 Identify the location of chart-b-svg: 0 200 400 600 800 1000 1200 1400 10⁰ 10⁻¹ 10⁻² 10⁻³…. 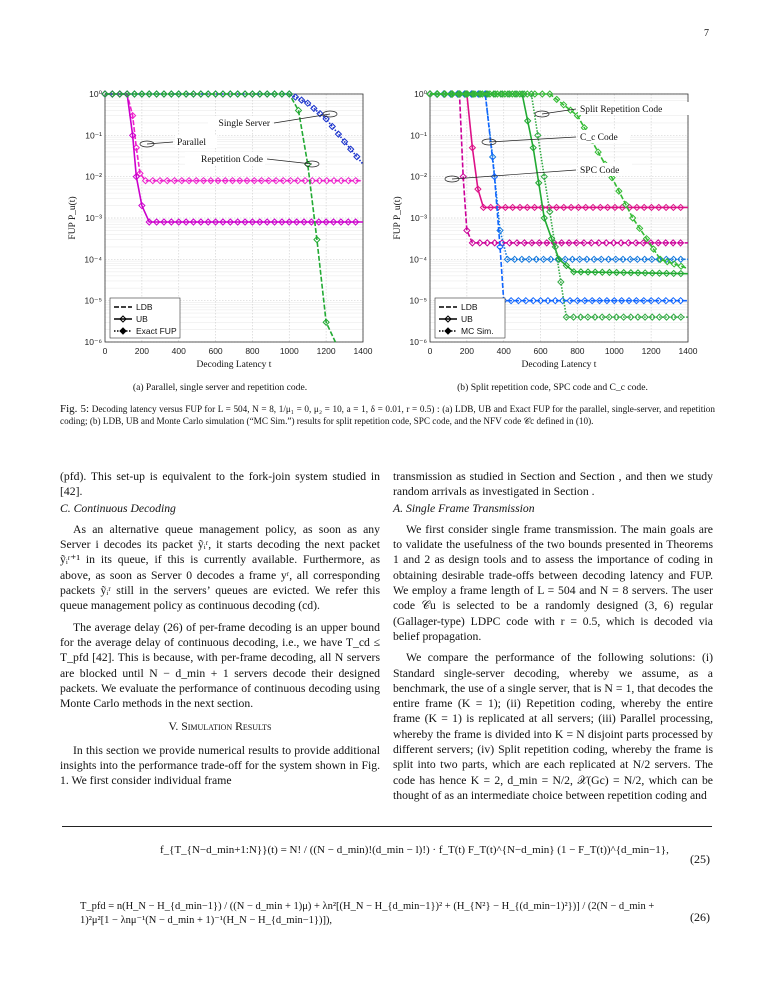
(545, 229).